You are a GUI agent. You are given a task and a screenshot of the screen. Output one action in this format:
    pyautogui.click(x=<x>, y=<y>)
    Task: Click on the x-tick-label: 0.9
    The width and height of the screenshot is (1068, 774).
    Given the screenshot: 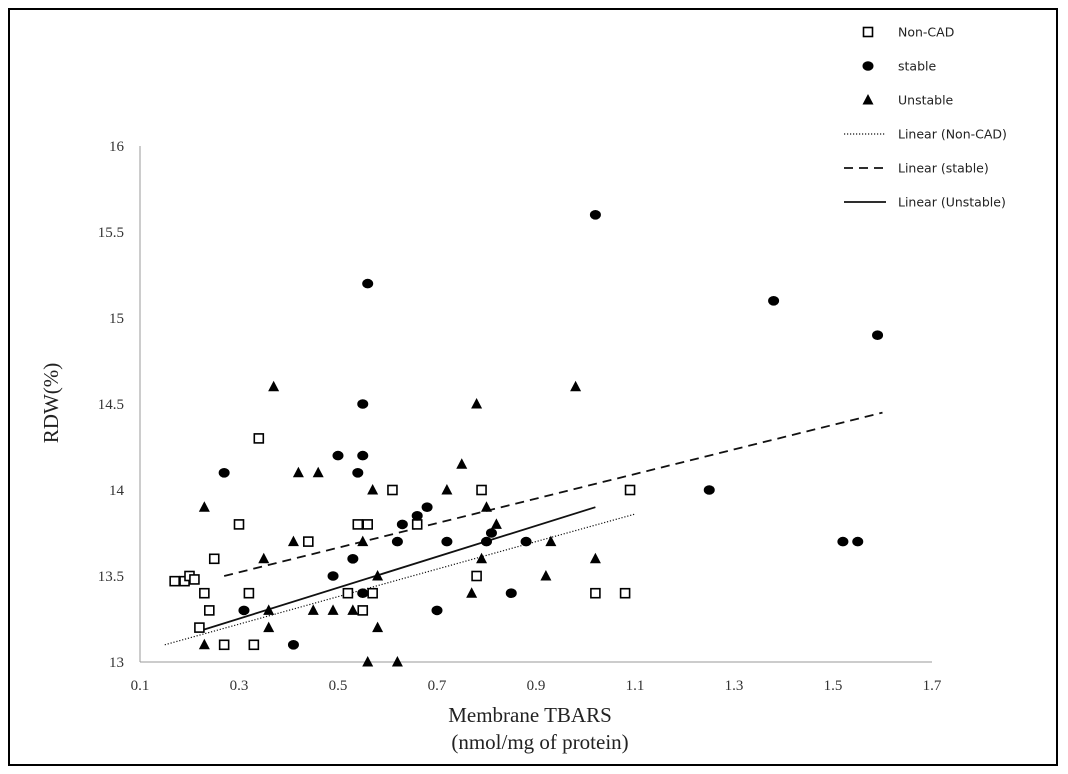 What is the action you would take?
    pyautogui.click(x=536, y=686)
    